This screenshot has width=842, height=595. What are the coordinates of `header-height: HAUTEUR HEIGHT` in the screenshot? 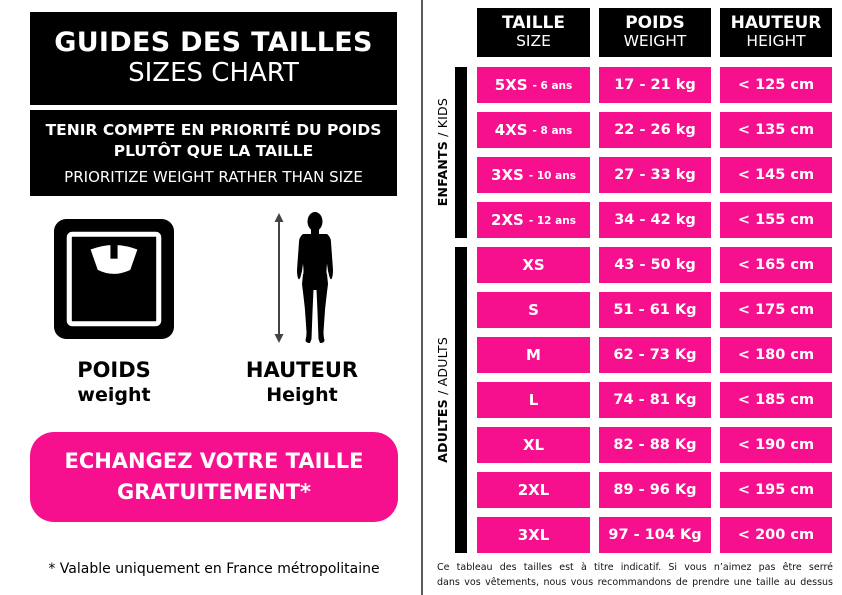 It's located at (776, 32).